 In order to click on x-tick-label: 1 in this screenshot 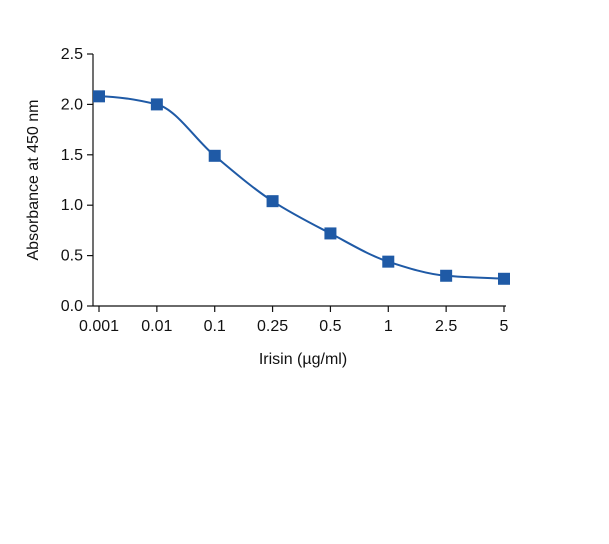, I will do `click(388, 326)`.